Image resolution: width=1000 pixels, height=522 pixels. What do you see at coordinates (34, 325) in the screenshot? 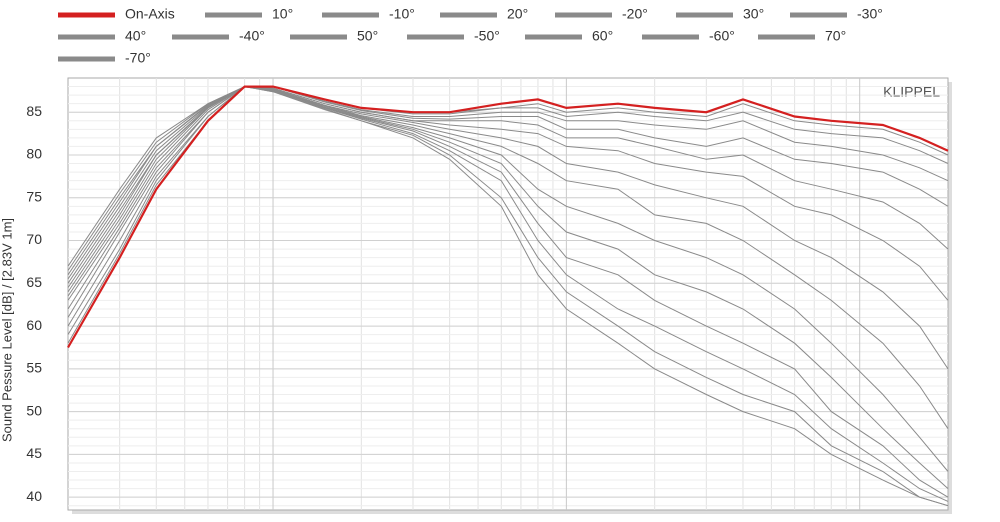
I see `y-tick-label: 60` at bounding box center [34, 325].